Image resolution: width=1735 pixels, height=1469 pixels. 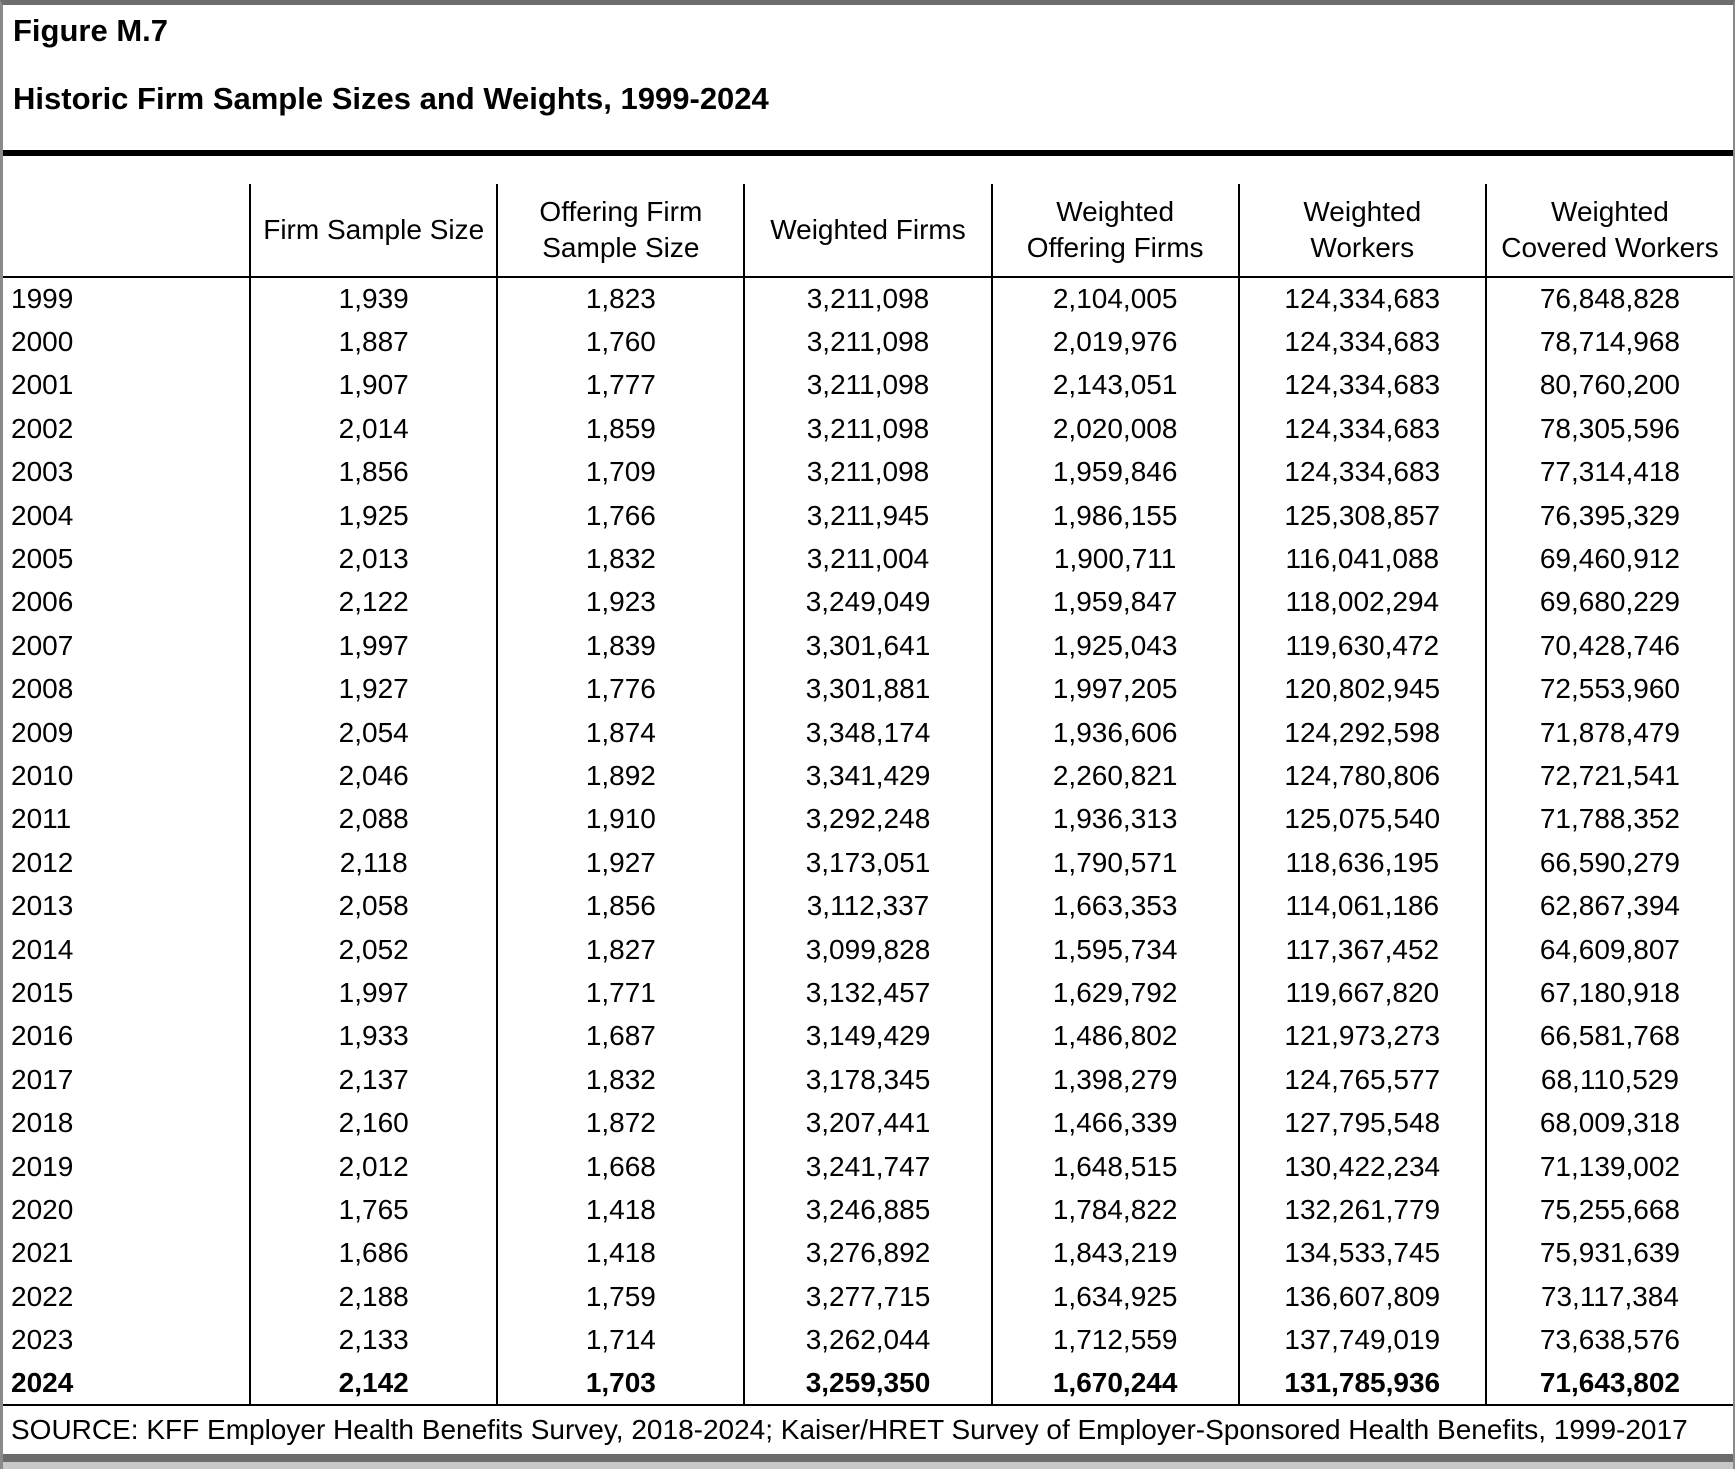 I want to click on value-cell: 1,668, so click(x=620, y=1166).